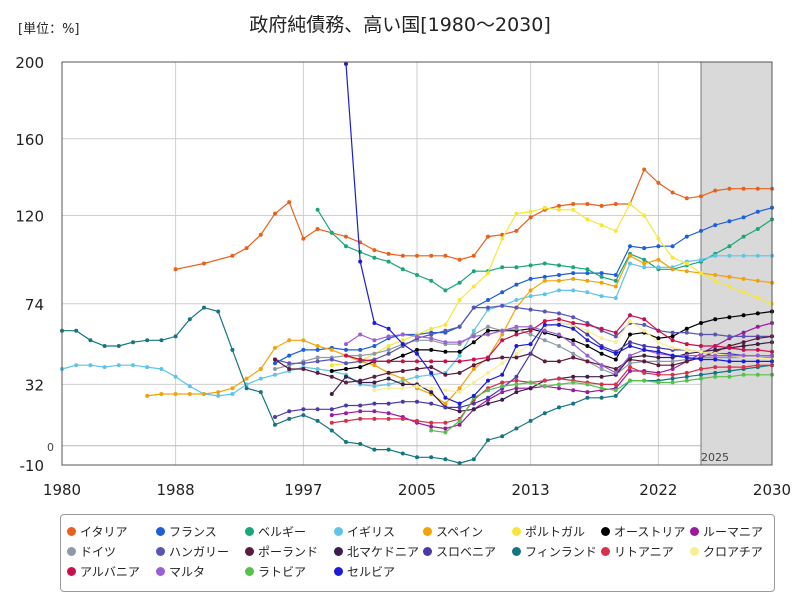 The image size is (800, 600). I want to click on x-tick-label: 1997, so click(303, 490).